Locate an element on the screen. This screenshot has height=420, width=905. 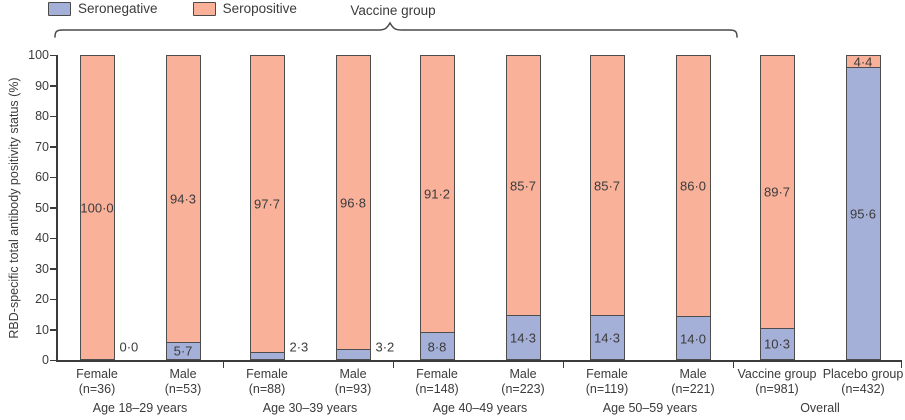
category-n: (n=221) is located at coordinates (693, 388).